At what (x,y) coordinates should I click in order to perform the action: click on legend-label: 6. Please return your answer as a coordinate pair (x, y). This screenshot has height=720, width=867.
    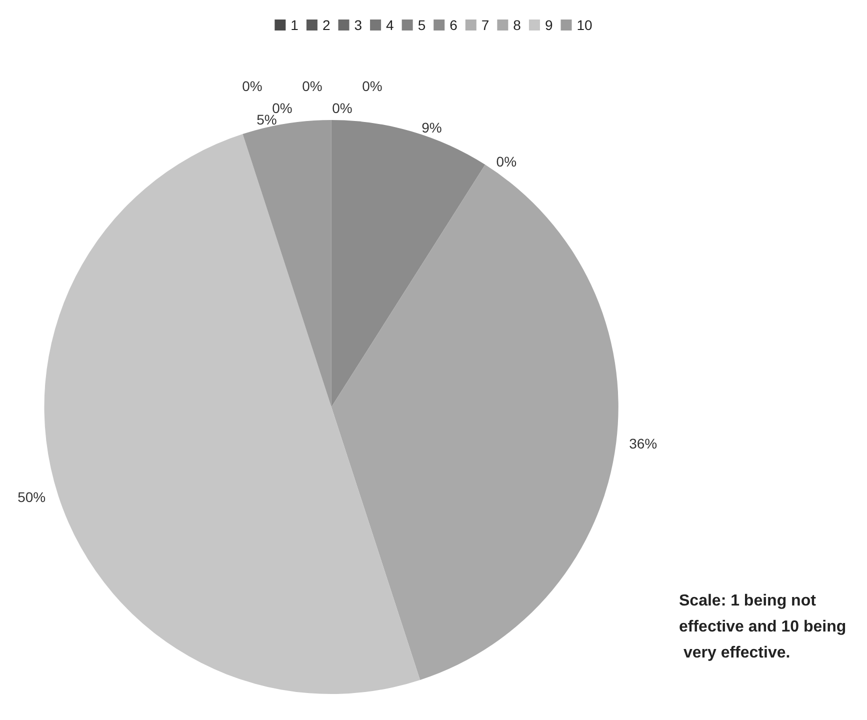
    Looking at the image, I should click on (454, 25).